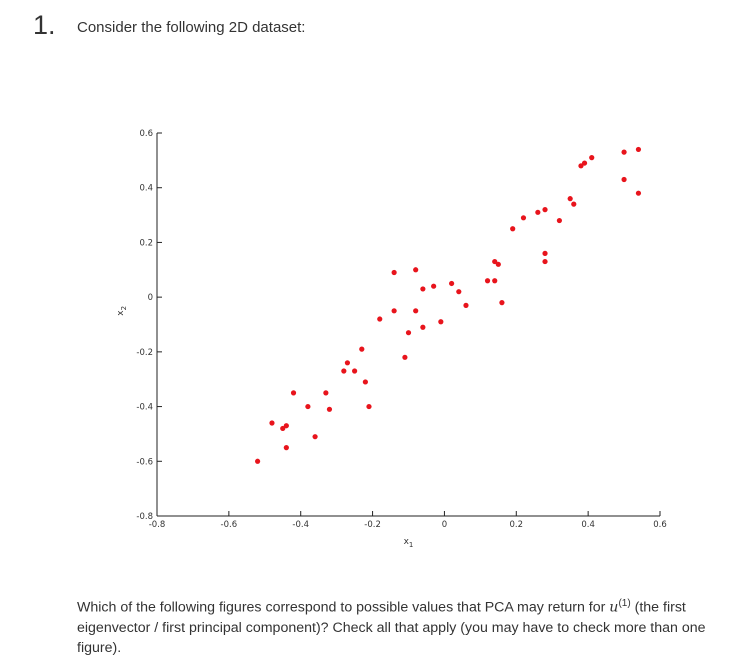 The image size is (752, 658). What do you see at coordinates (624, 603) in the screenshot?
I see `footer-superscript: (1)` at bounding box center [624, 603].